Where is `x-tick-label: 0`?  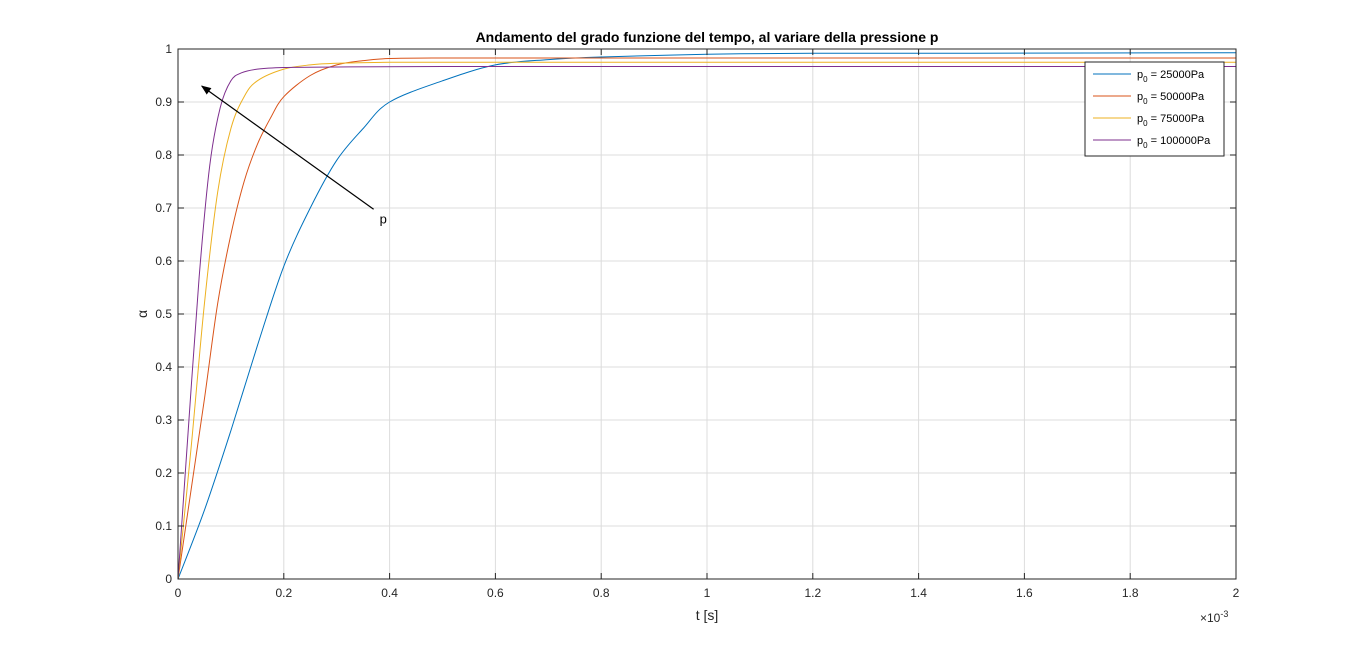 x-tick-label: 0 is located at coordinates (178, 593).